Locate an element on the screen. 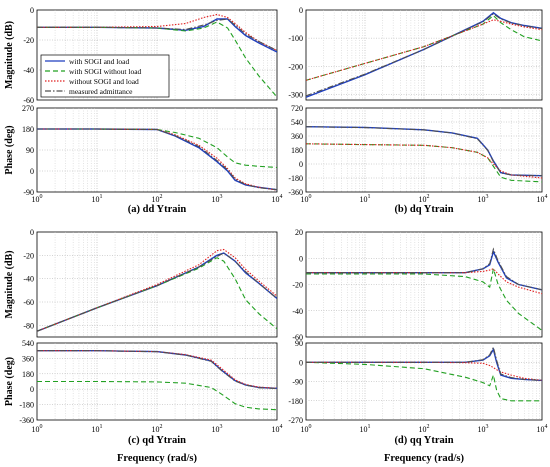 The height and width of the screenshot is (467, 550). panel-2-phase-ytick-label: -360 is located at coordinates (295, 192).